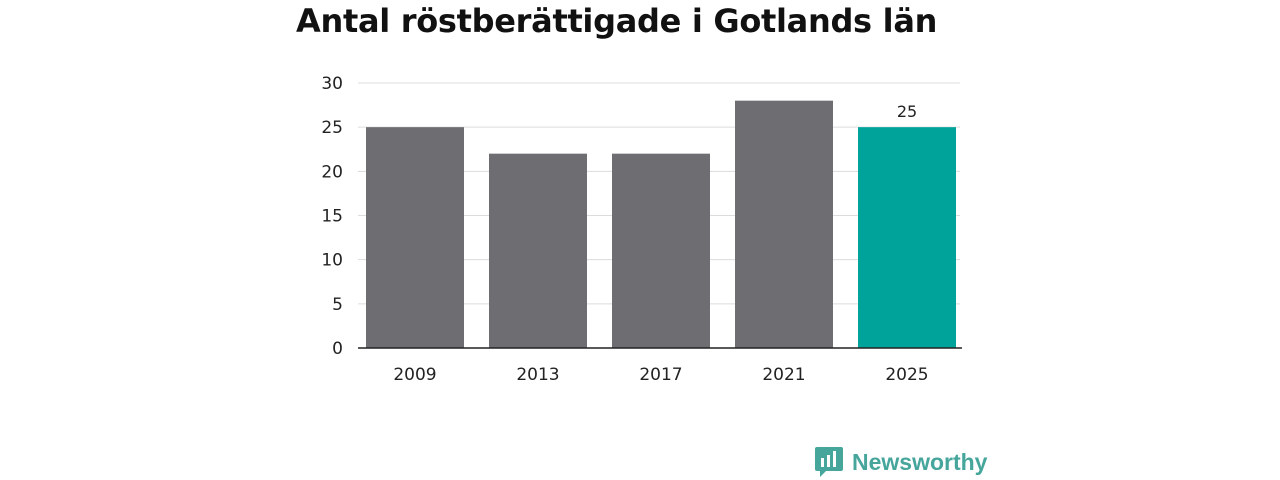  What do you see at coordinates (661, 250) in the screenshot?
I see `bar-2017` at bounding box center [661, 250].